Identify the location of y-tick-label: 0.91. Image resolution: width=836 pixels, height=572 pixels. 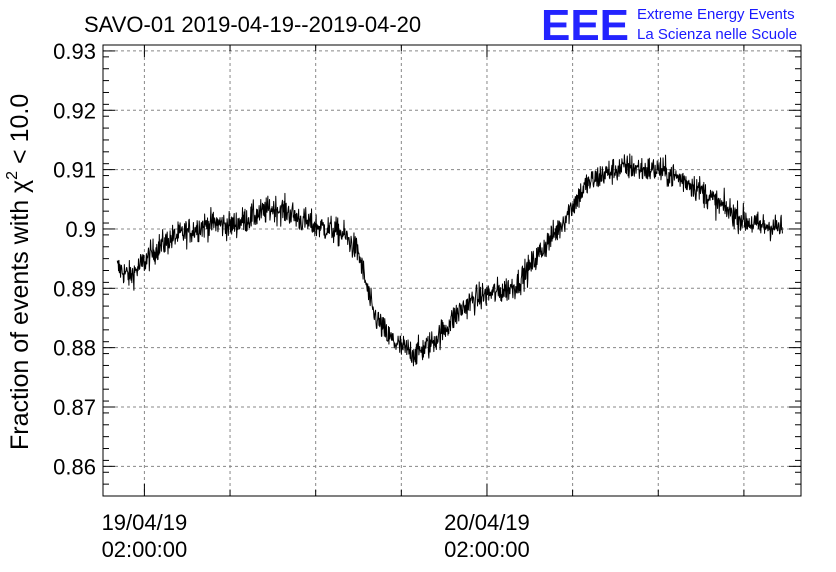
(74, 170).